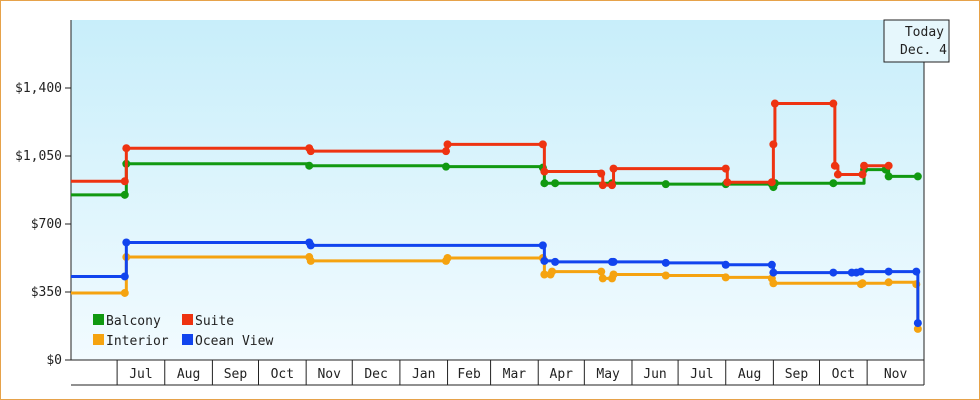 The height and width of the screenshot is (400, 980). What do you see at coordinates (469, 374) in the screenshot?
I see `month-label: Feb` at bounding box center [469, 374].